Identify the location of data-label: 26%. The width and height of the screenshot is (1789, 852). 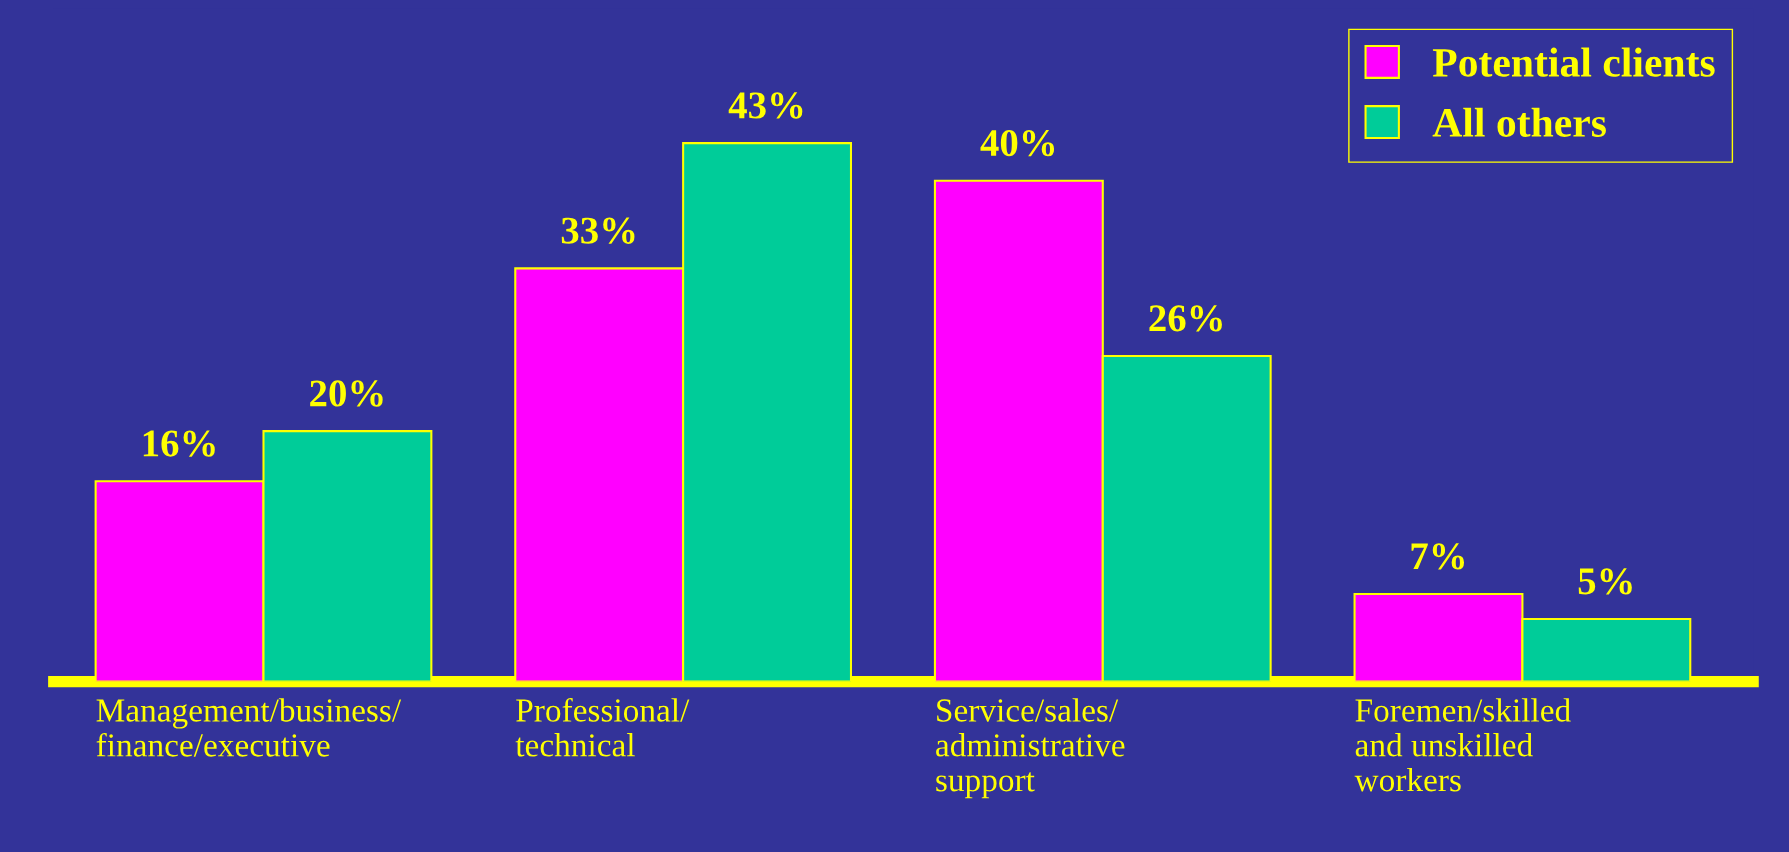
(1185, 318).